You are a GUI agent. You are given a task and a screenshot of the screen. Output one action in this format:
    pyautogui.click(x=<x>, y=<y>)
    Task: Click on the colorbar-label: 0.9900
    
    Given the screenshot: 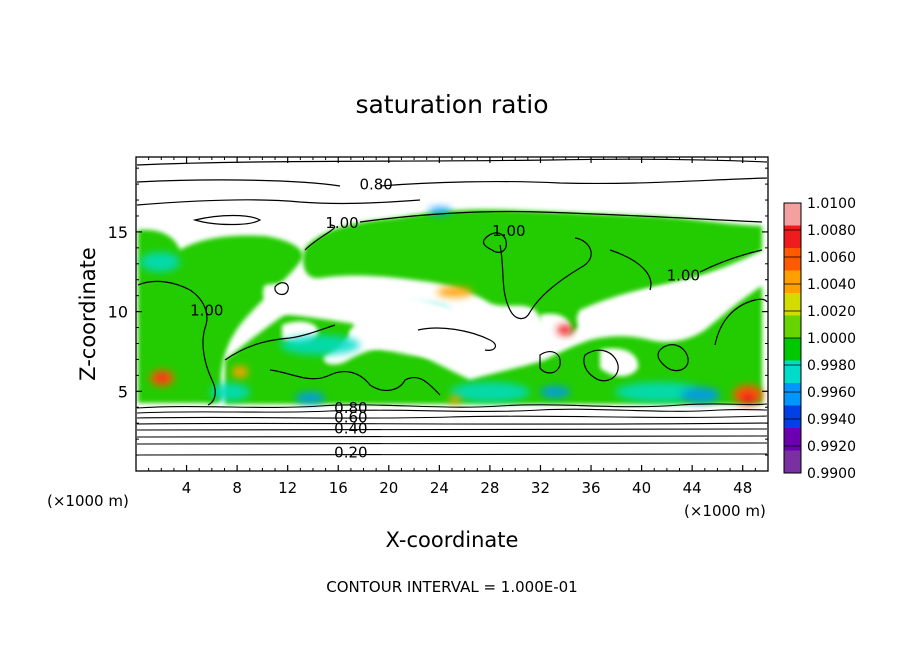 What is the action you would take?
    pyautogui.click(x=831, y=474)
    